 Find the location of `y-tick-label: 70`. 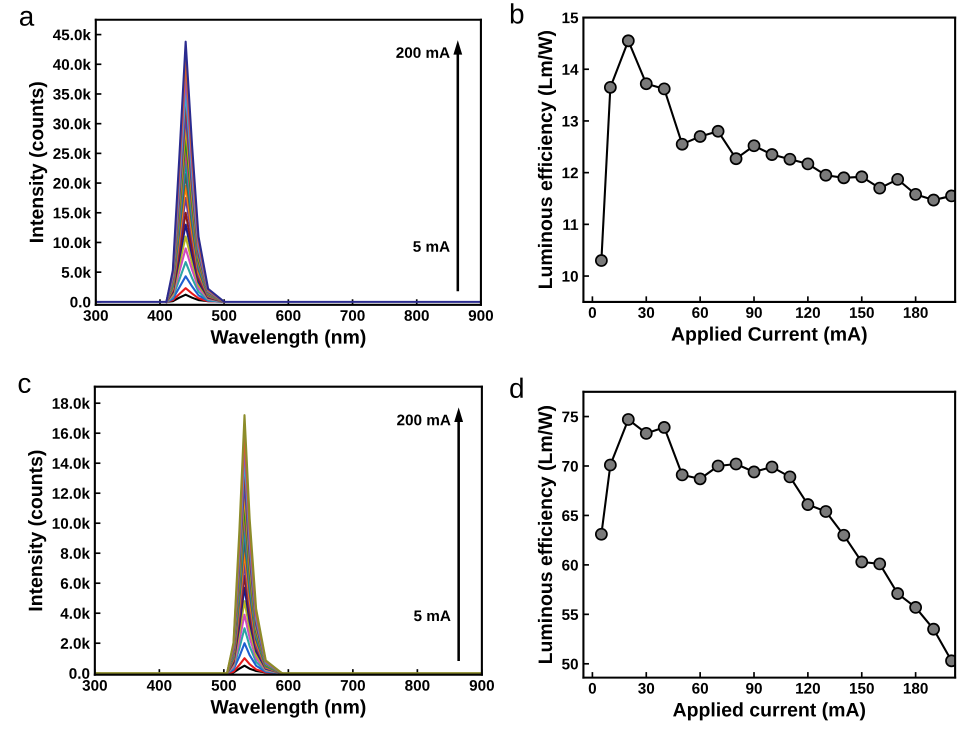

y-tick-label: 70 is located at coordinates (570, 466).